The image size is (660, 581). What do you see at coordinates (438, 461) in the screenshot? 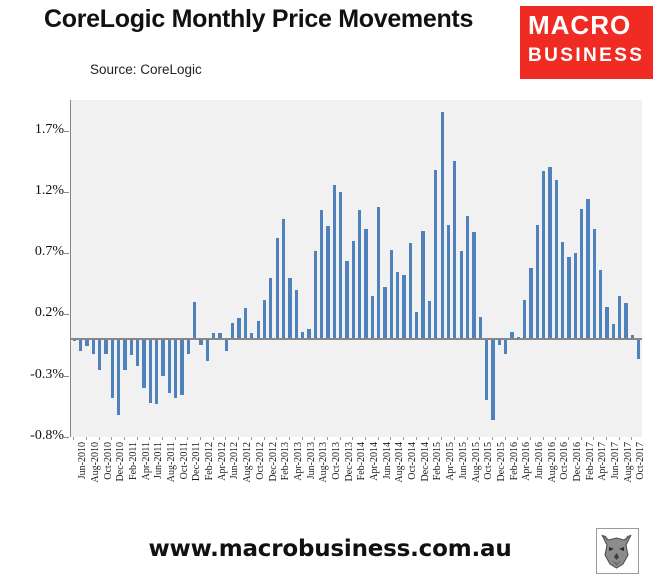
I see `x-axis-tick-label: Feb-2015` at bounding box center [438, 461].